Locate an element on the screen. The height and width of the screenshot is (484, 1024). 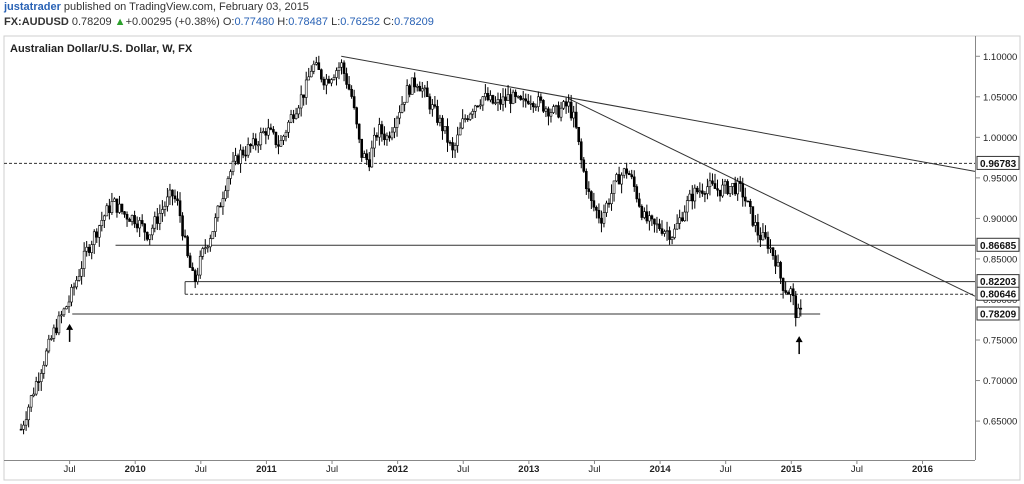
symbol-label: FX:AUDUSD is located at coordinates (36, 22).